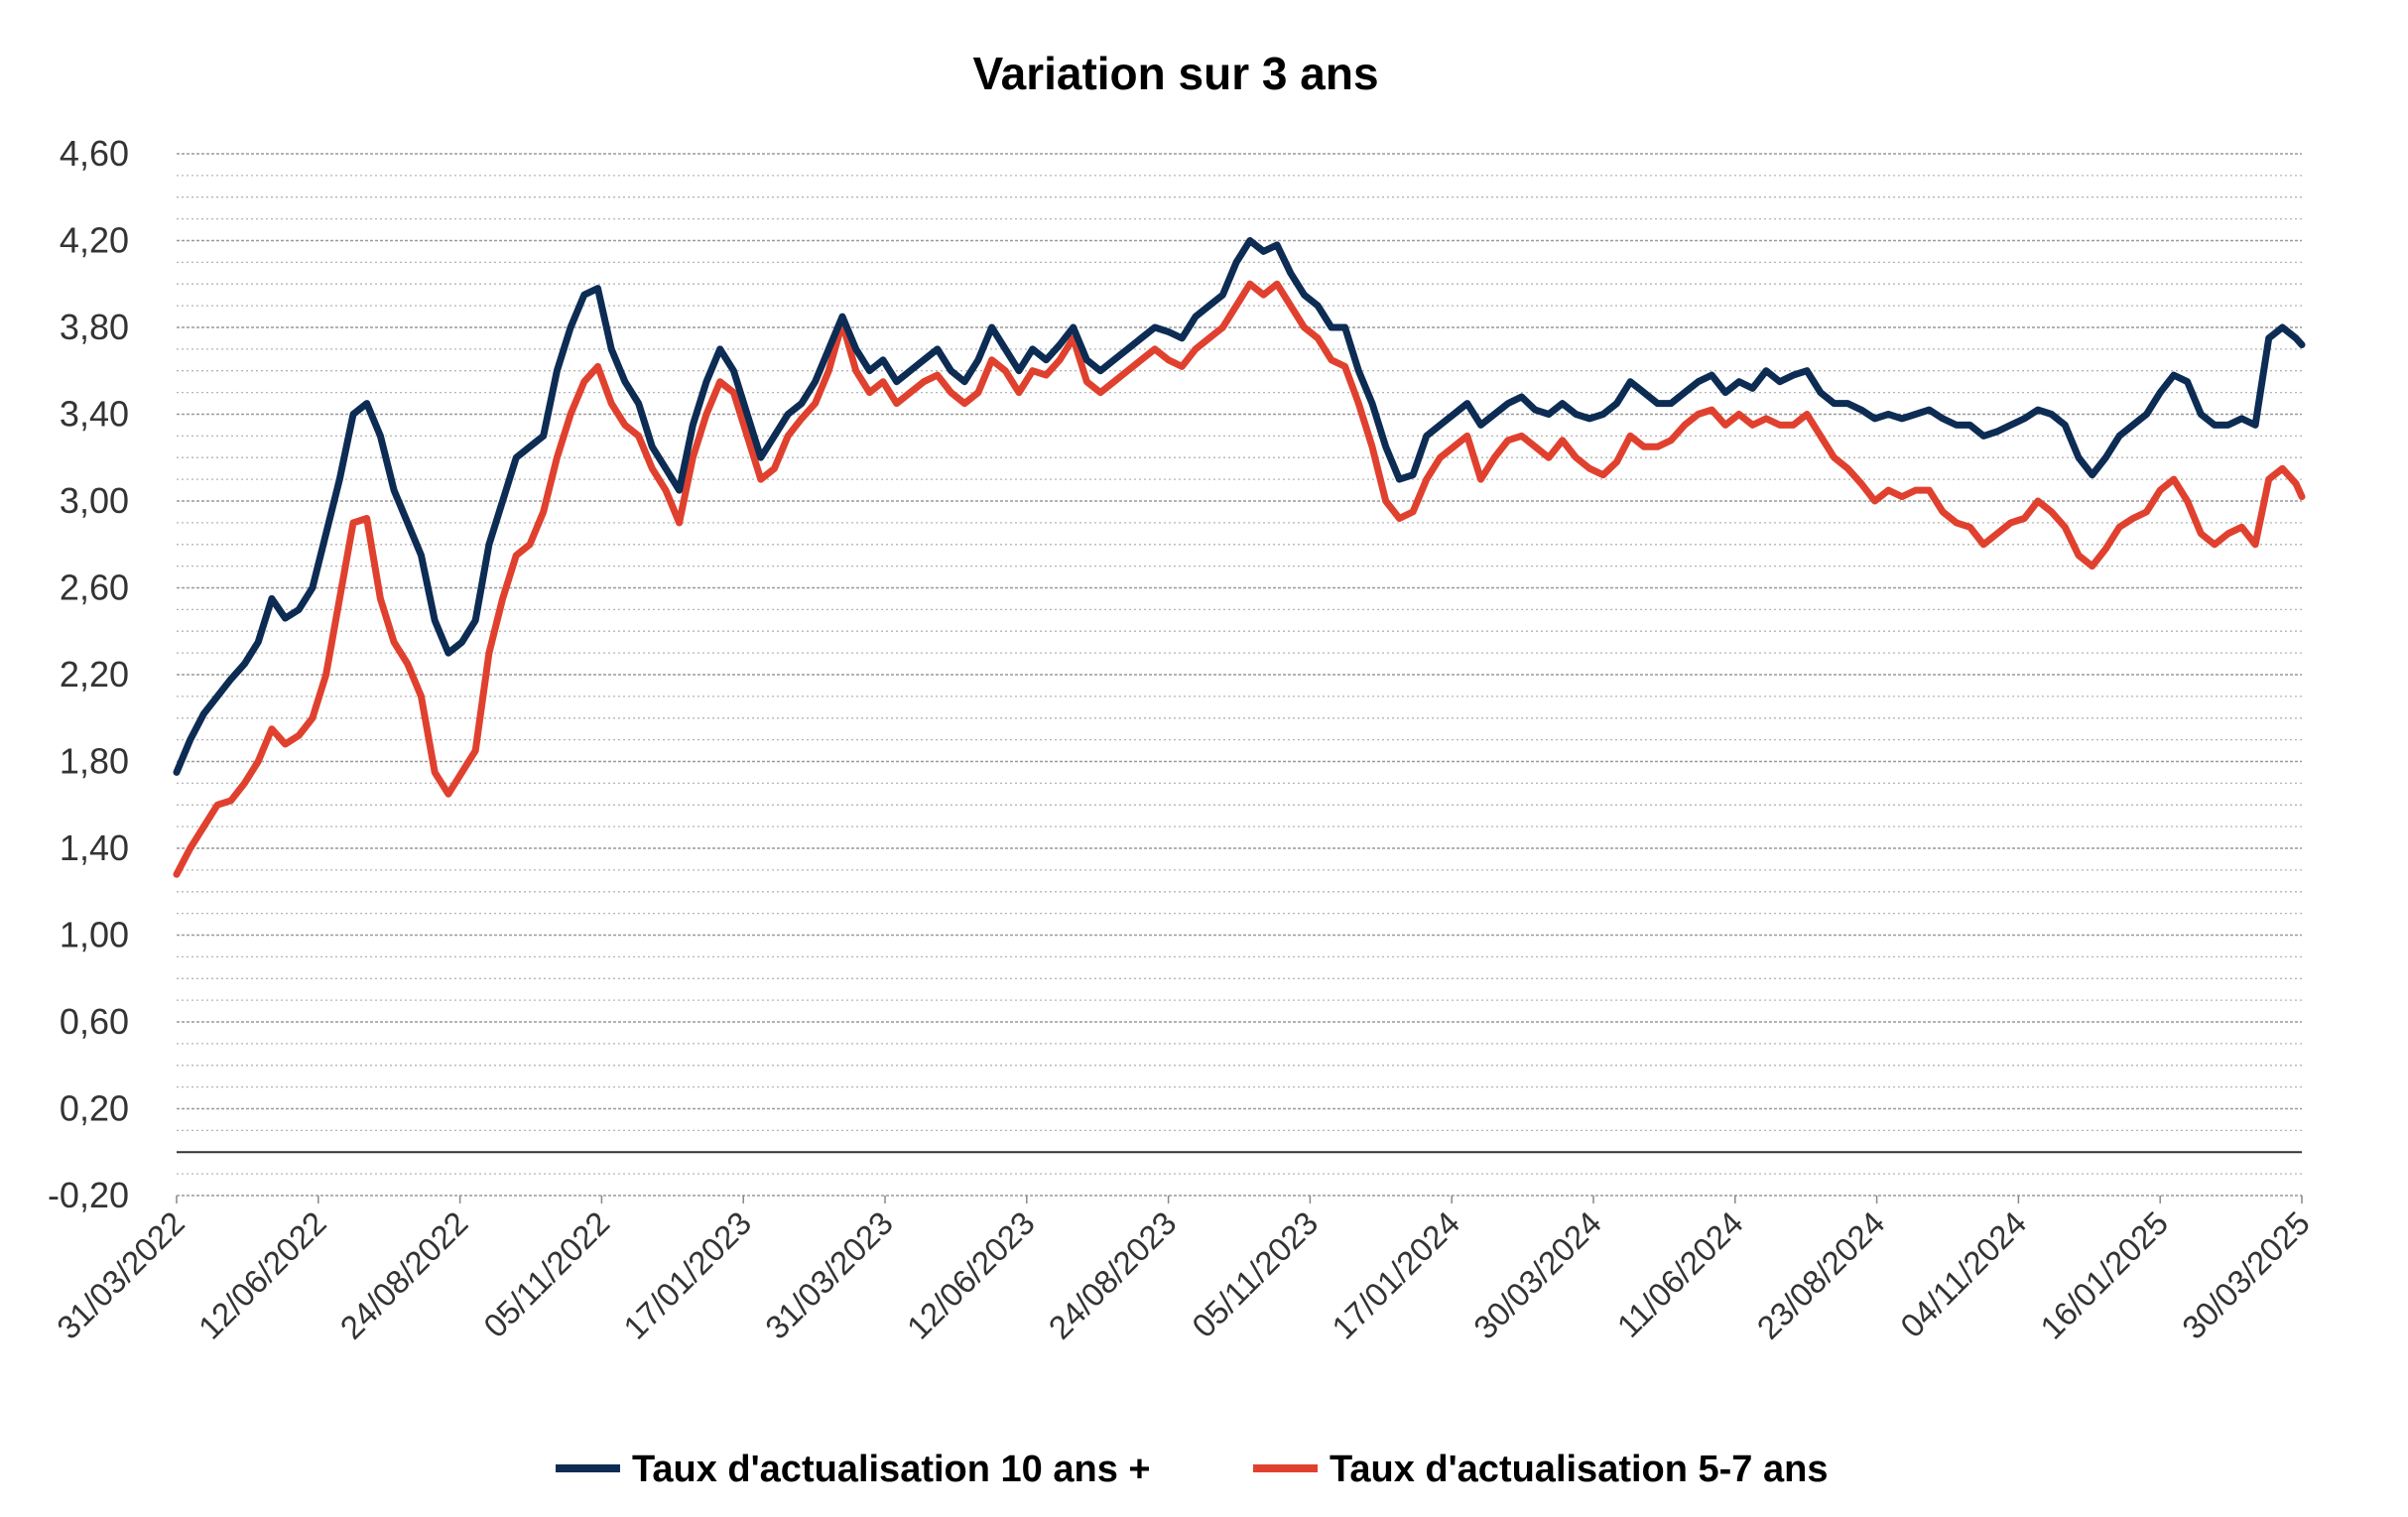 Image resolution: width=2408 pixels, height=1517 pixels. What do you see at coordinates (1175, 73) in the screenshot?
I see `chart-title: Variation sur 3 ans` at bounding box center [1175, 73].